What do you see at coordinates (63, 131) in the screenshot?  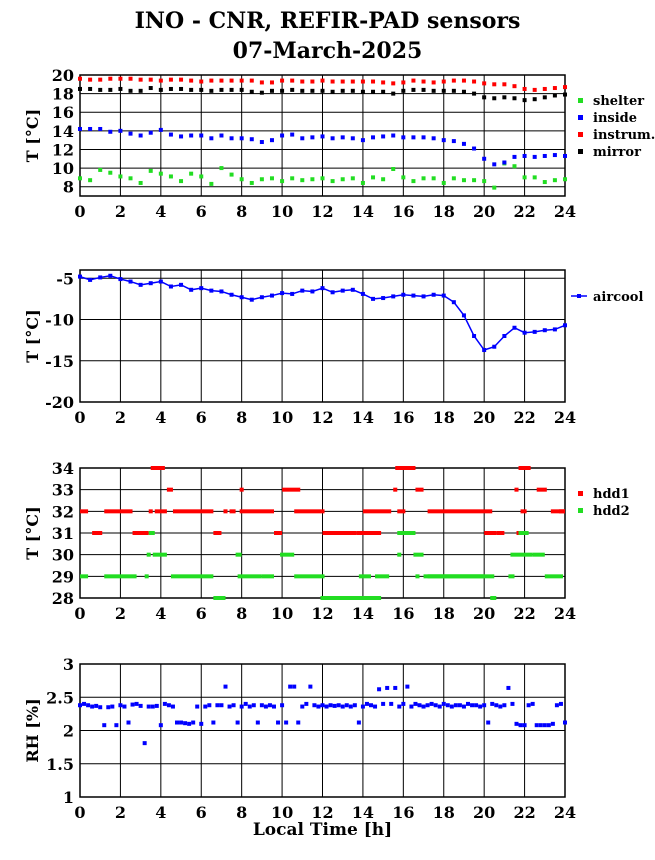 I see `y-tick-label: 14` at bounding box center [63, 131].